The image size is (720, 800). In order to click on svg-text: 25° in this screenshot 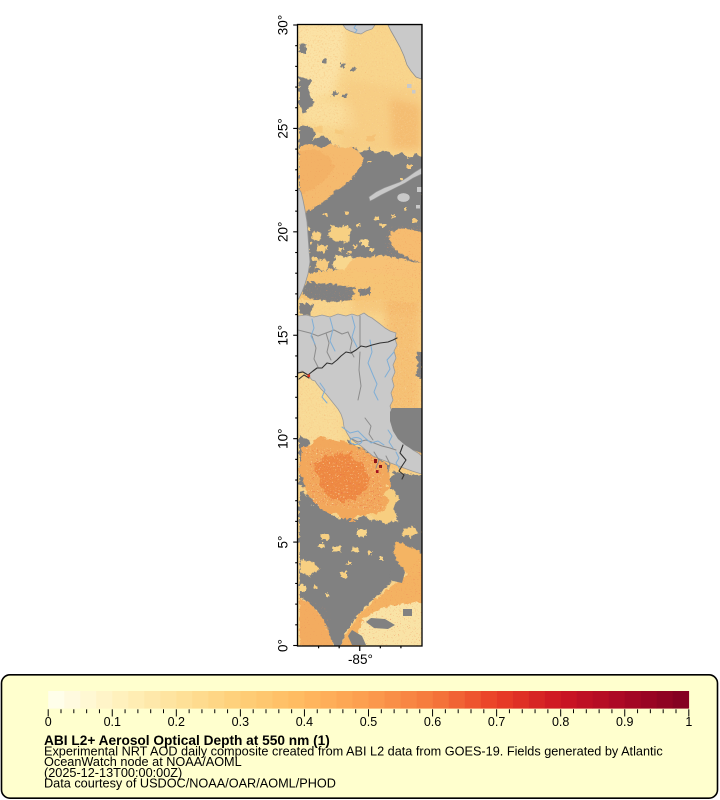, I will do `click(282, 128)`.